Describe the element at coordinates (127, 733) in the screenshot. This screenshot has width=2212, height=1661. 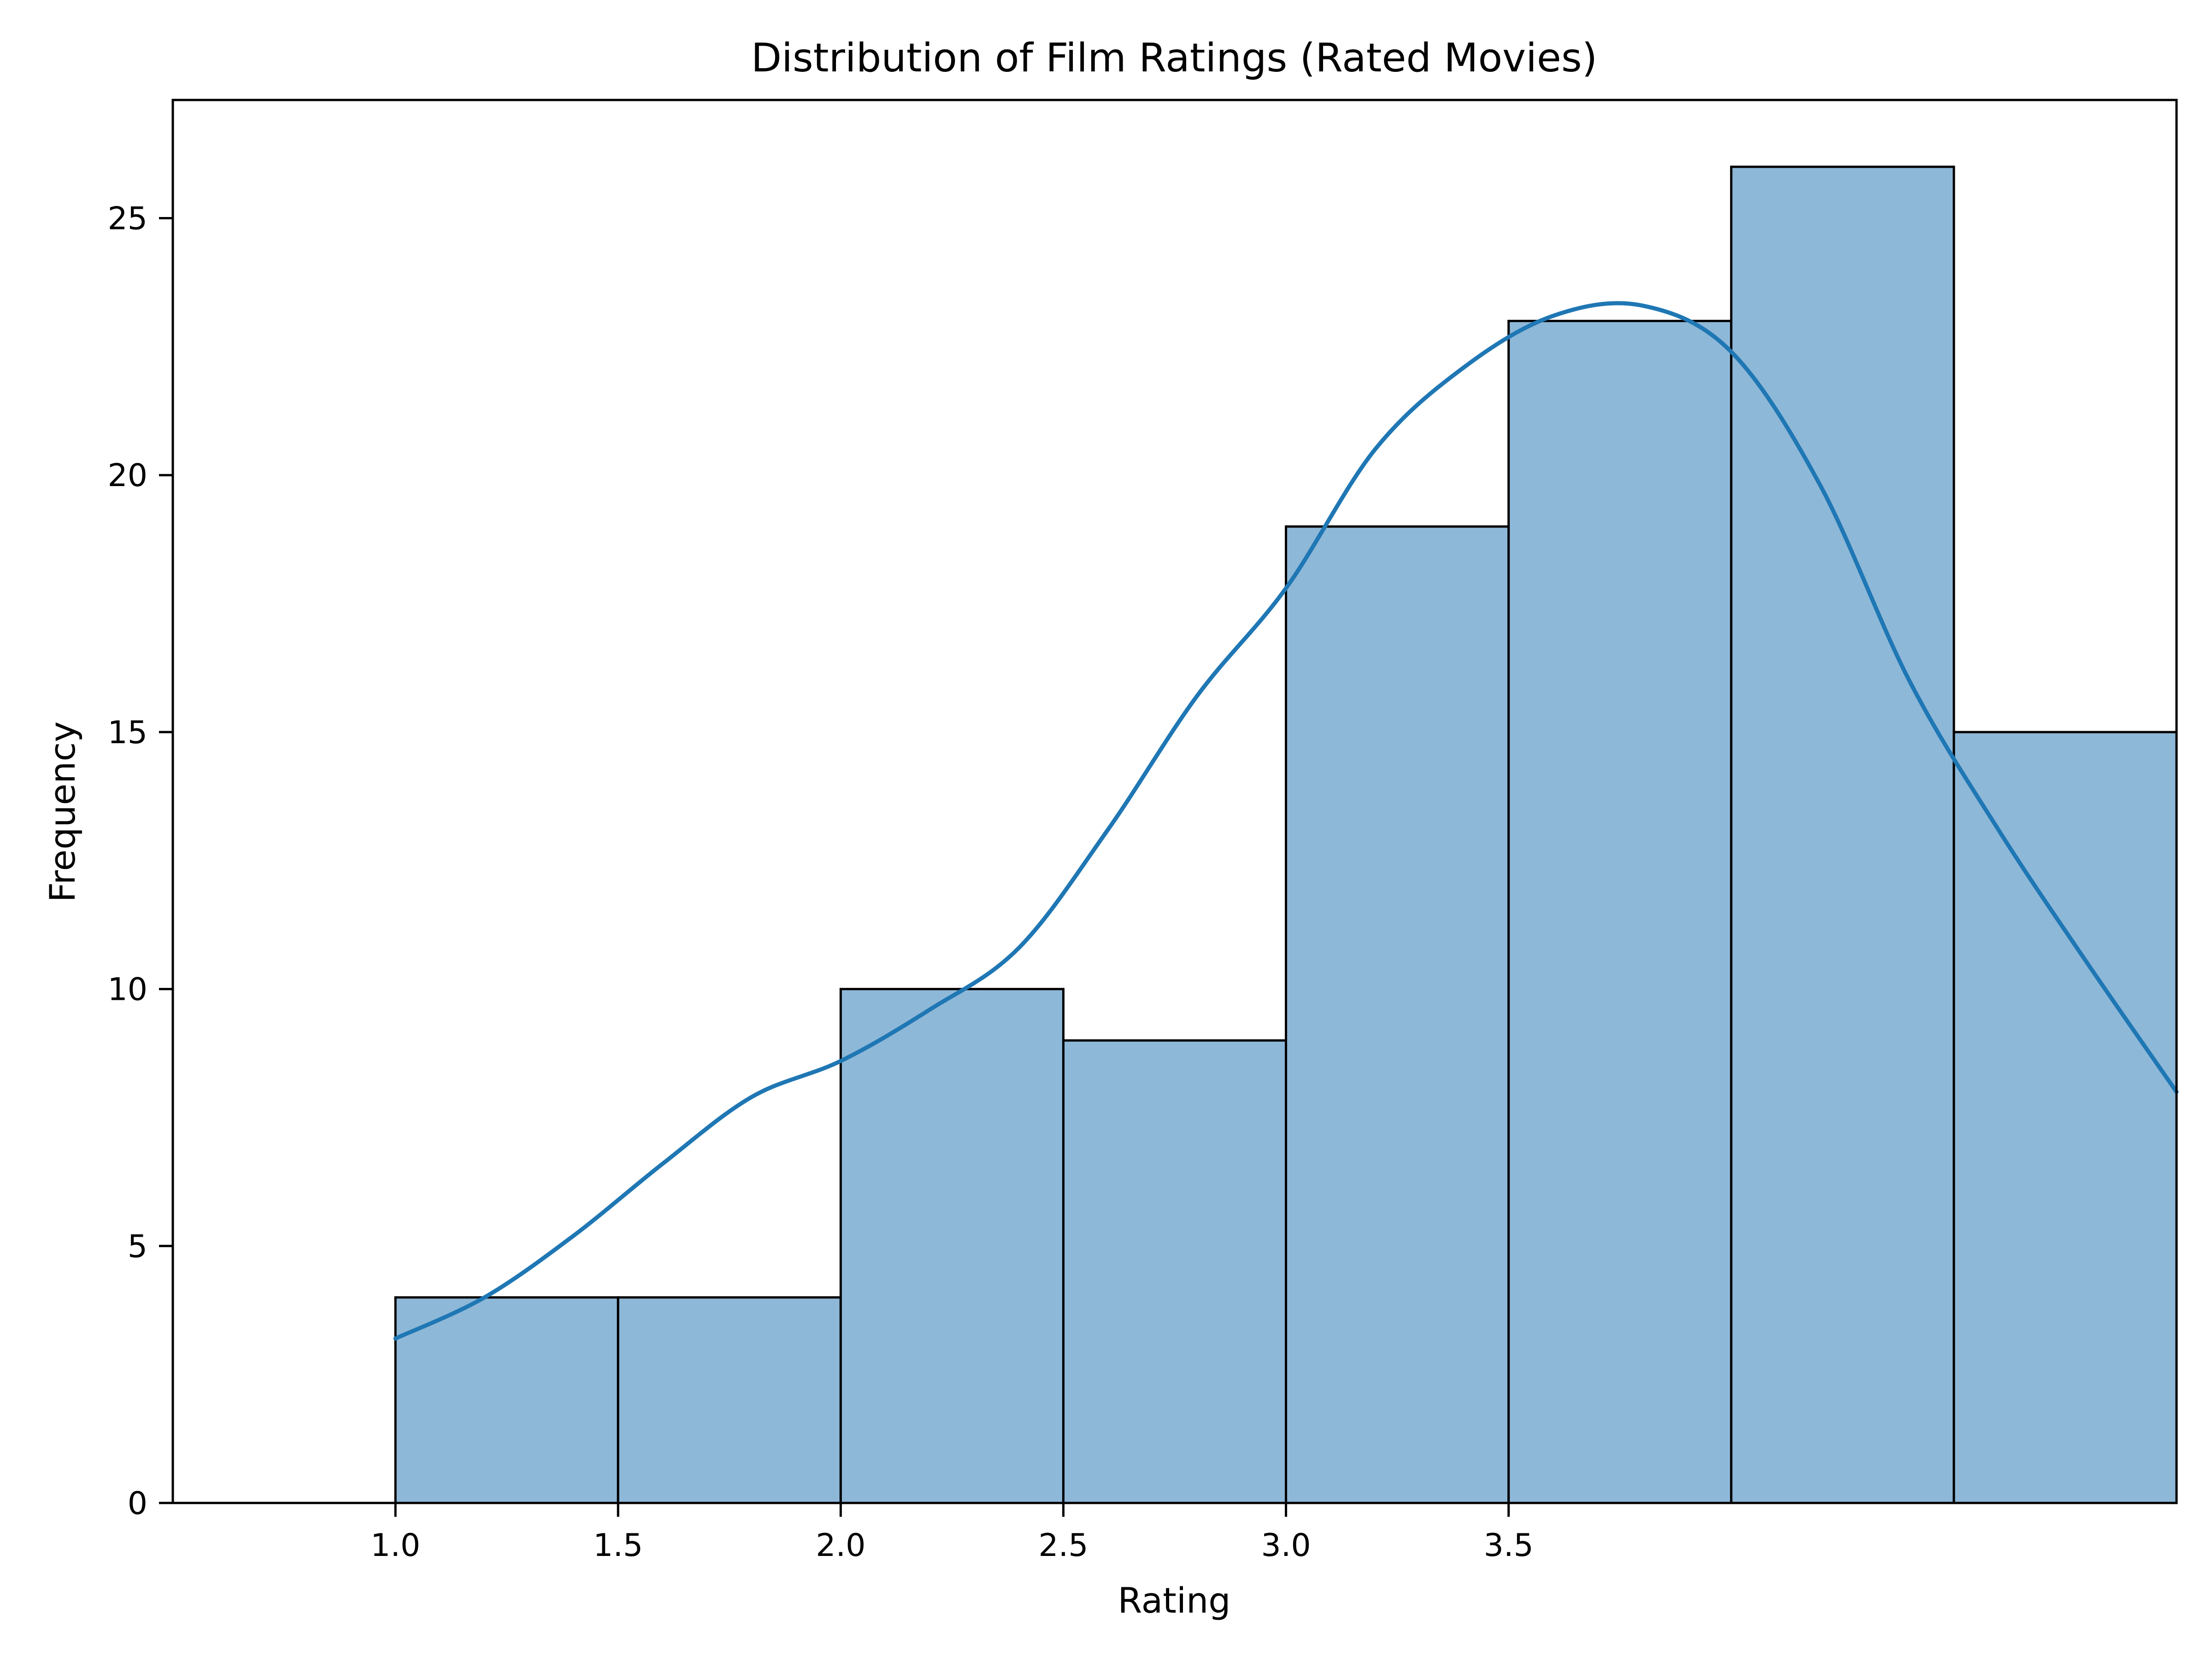
I see `y-tick-label: 15` at that location.